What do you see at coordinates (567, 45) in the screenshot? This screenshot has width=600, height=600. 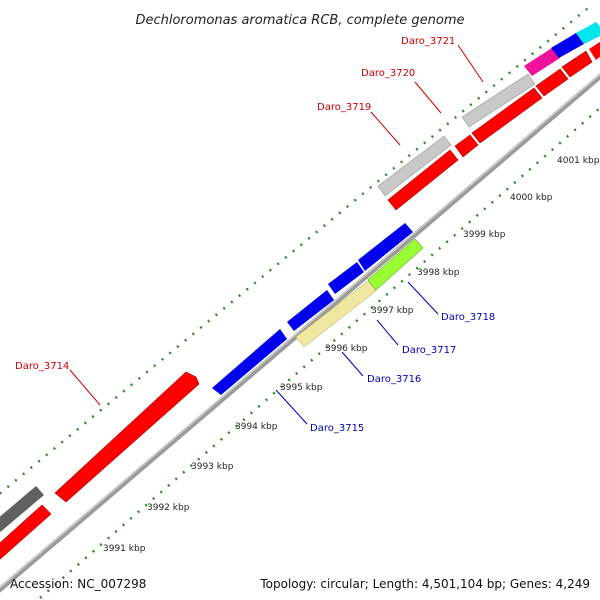 I see `gene-fwd-blue` at bounding box center [567, 45].